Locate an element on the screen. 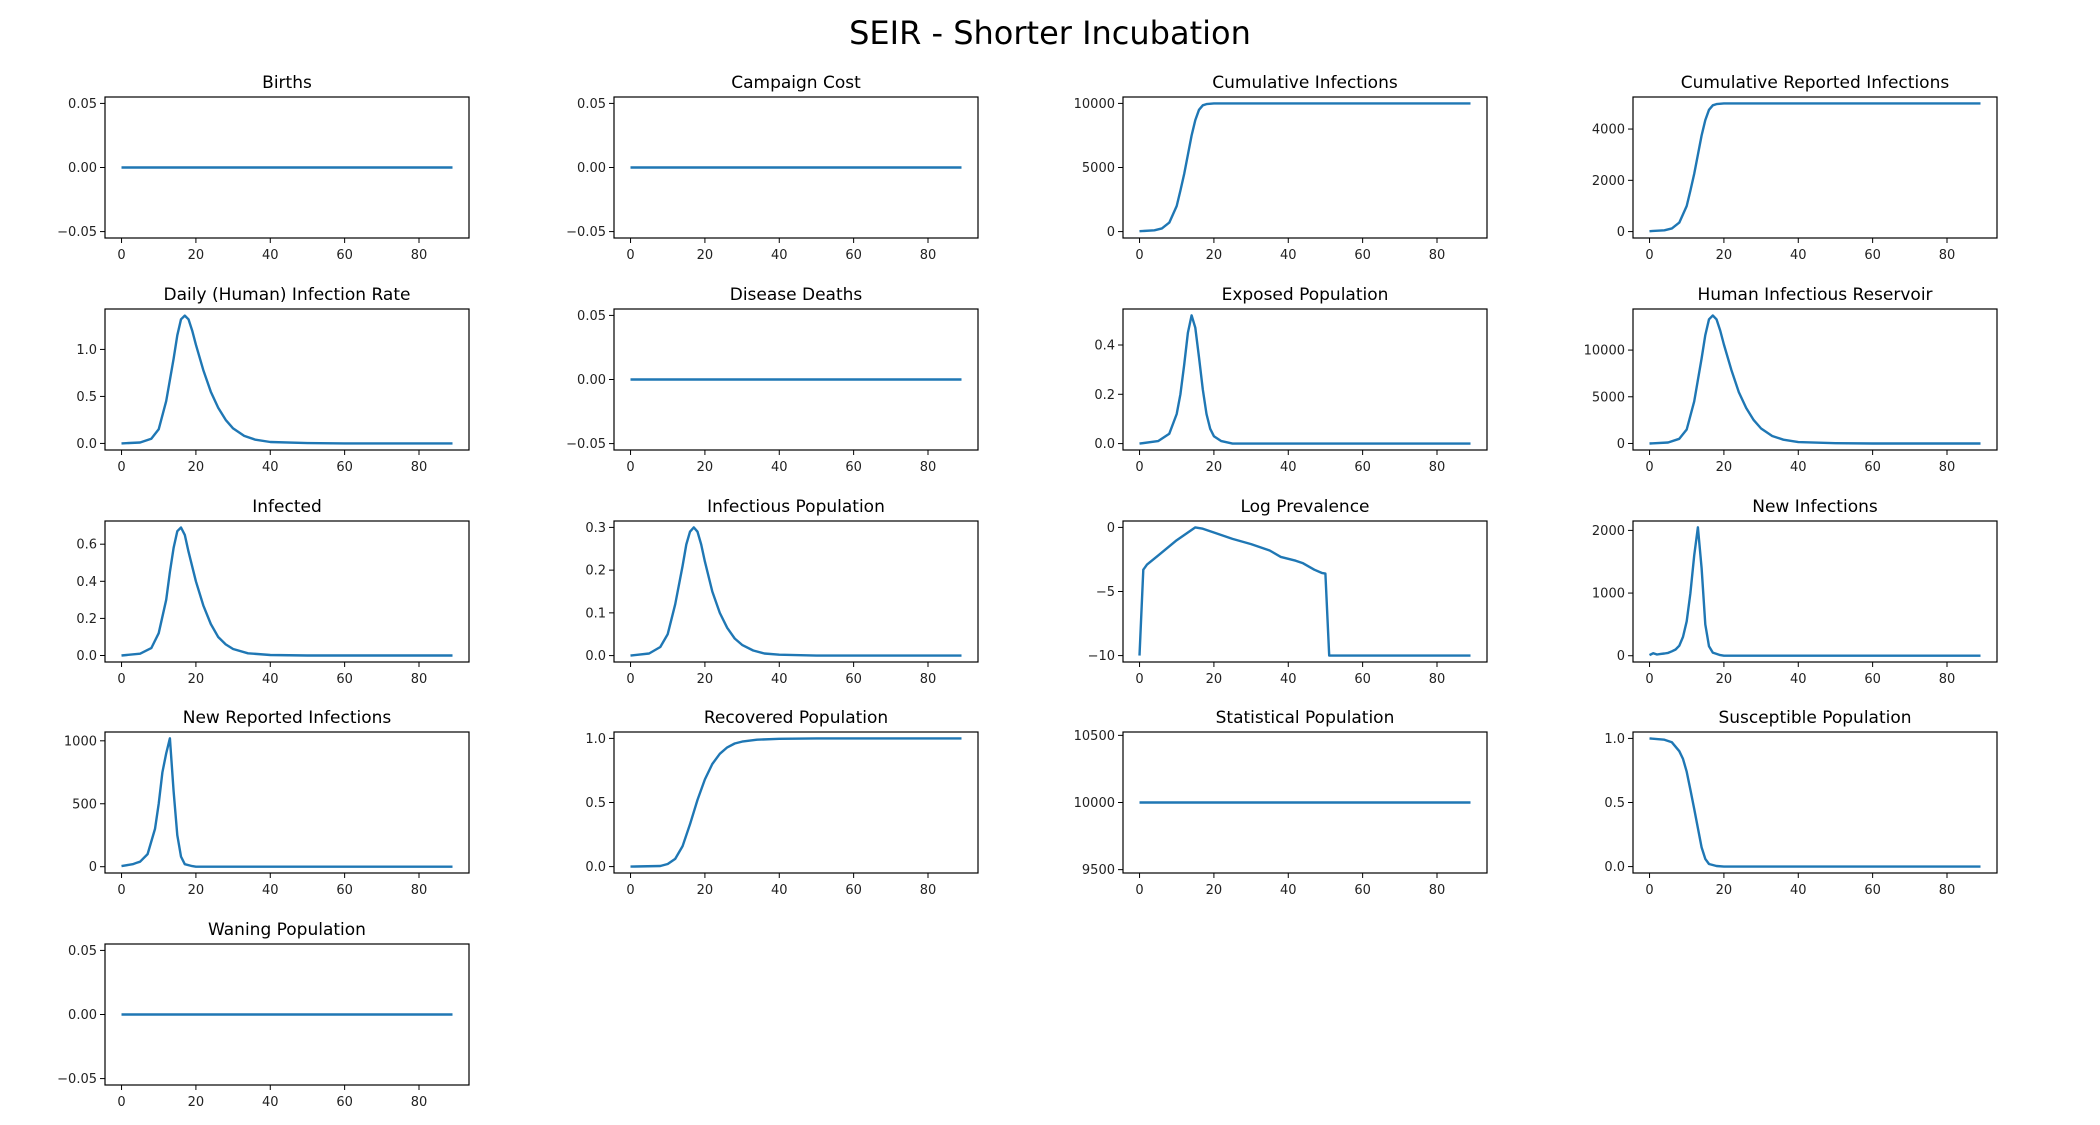  y-tick-label: 5000 is located at coordinates (1608, 397).